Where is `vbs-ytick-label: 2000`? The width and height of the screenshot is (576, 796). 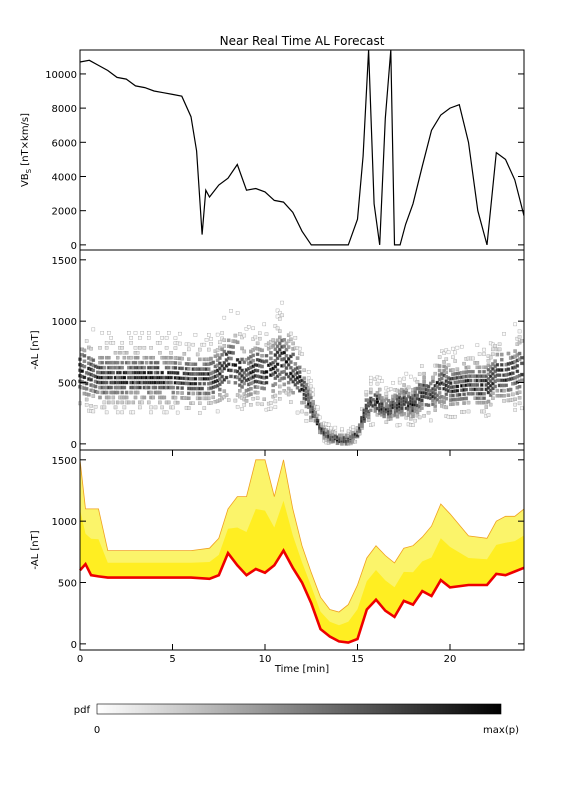 vbs-ytick-label: 2000 is located at coordinates (64, 212).